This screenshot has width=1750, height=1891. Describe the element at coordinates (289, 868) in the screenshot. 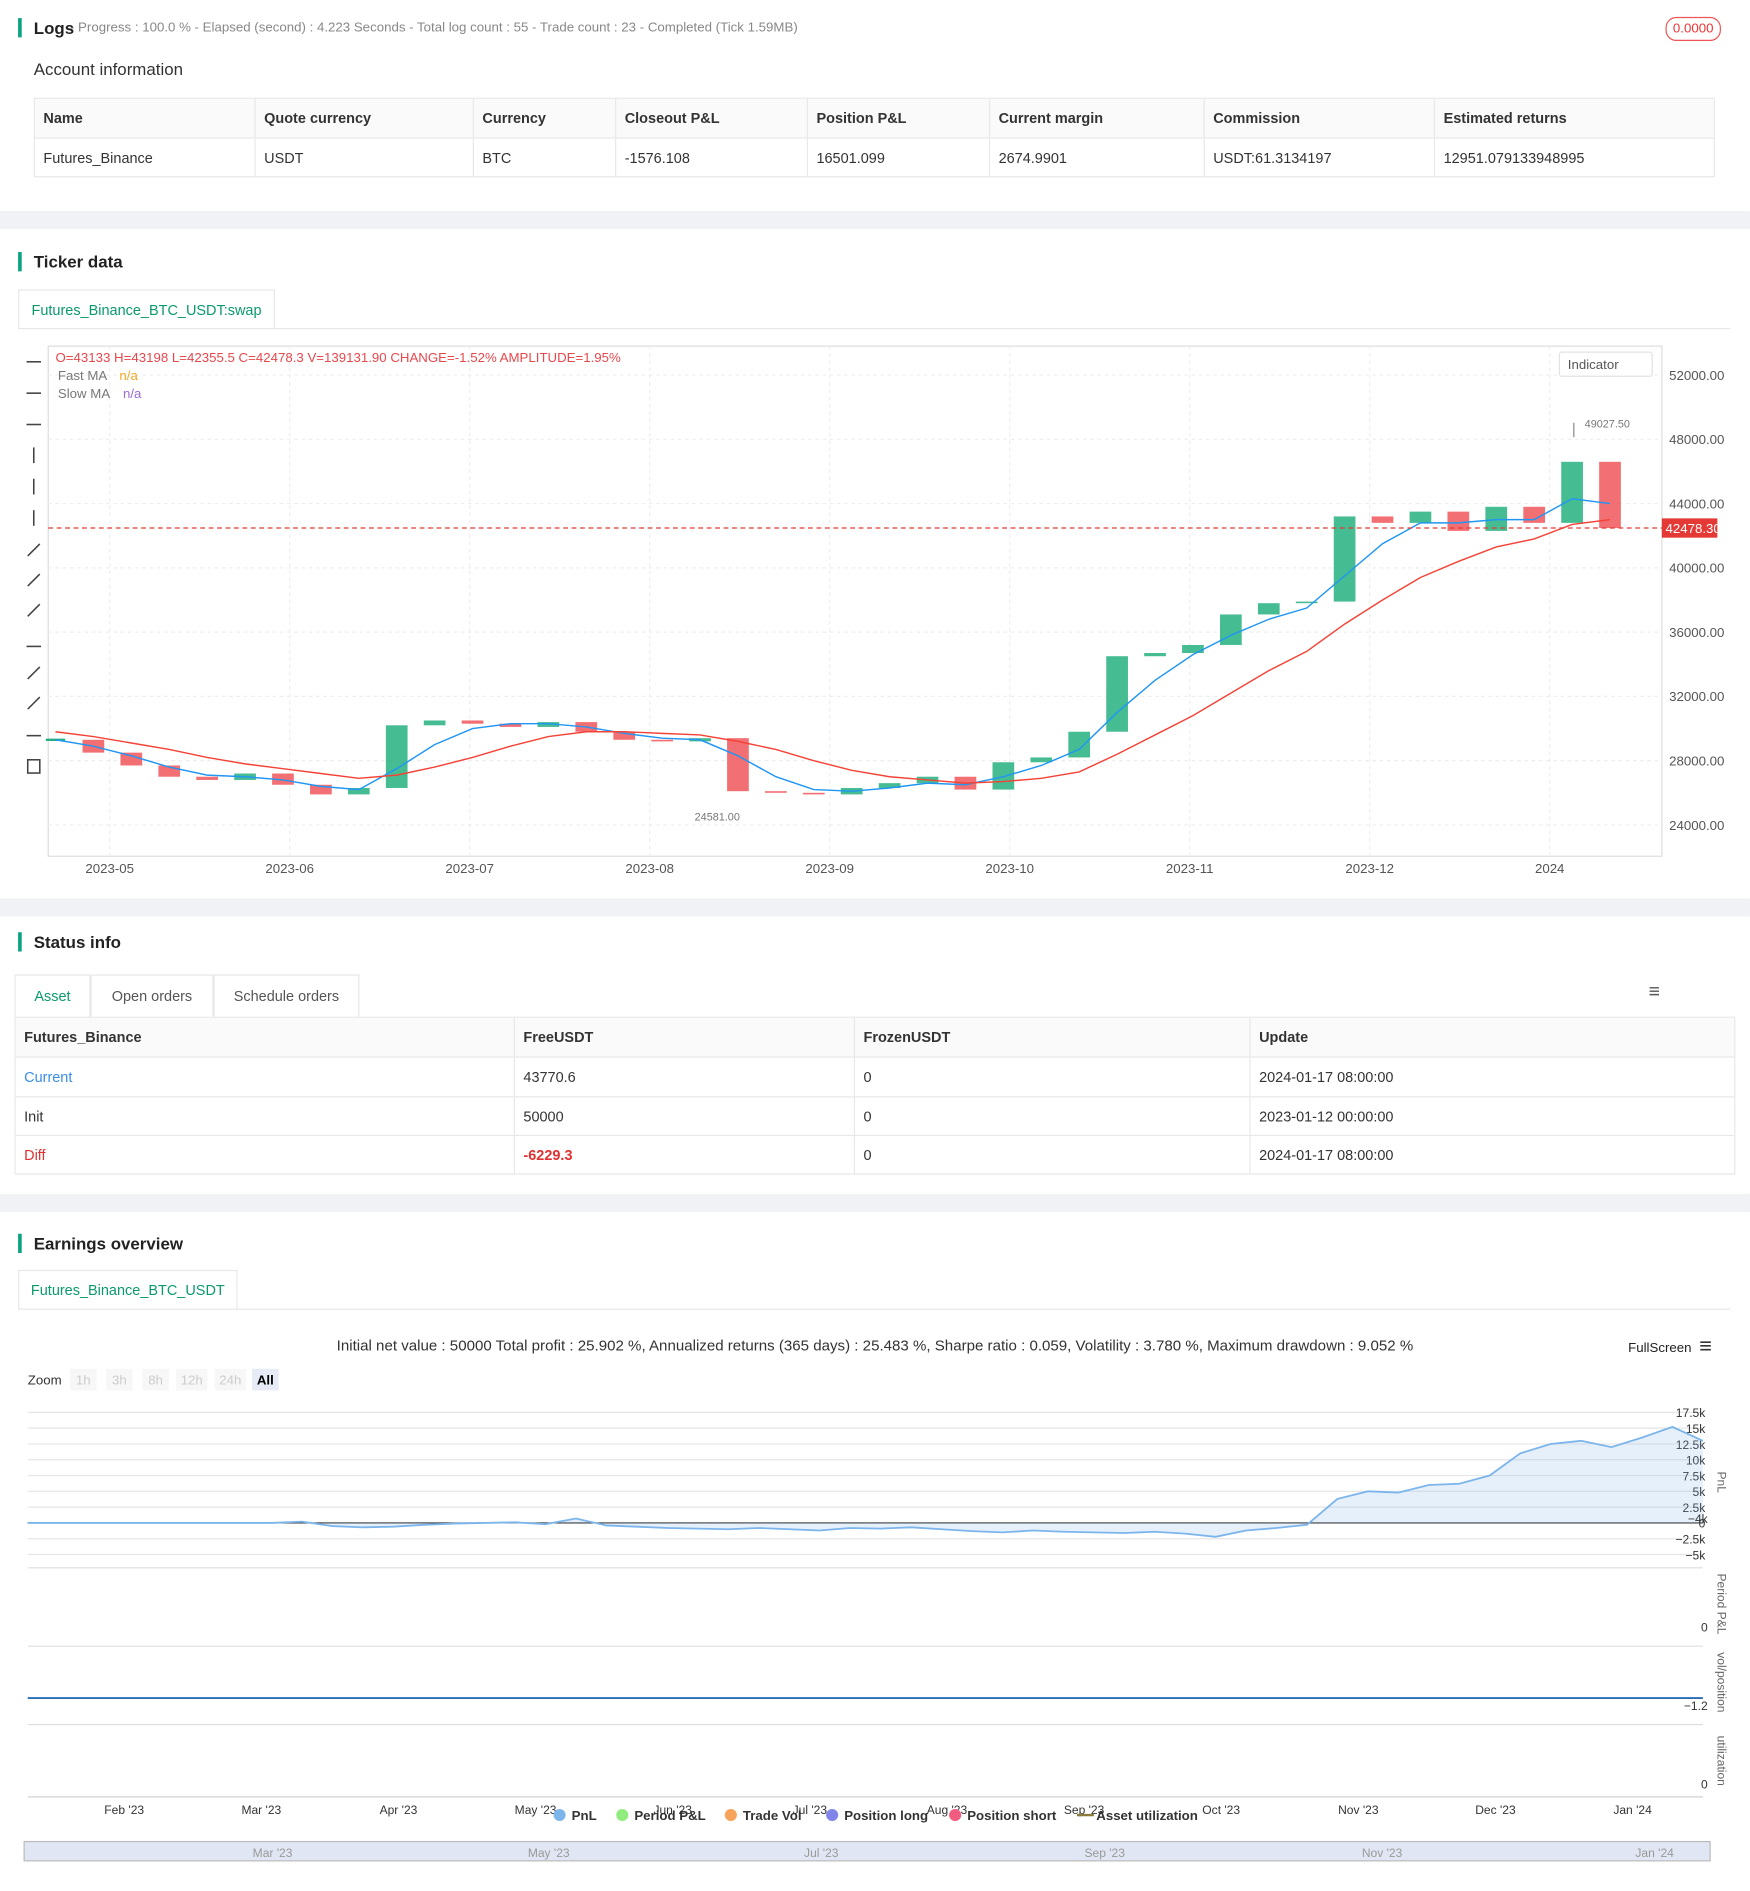

I see `x-tick-label: 2023-06` at that location.